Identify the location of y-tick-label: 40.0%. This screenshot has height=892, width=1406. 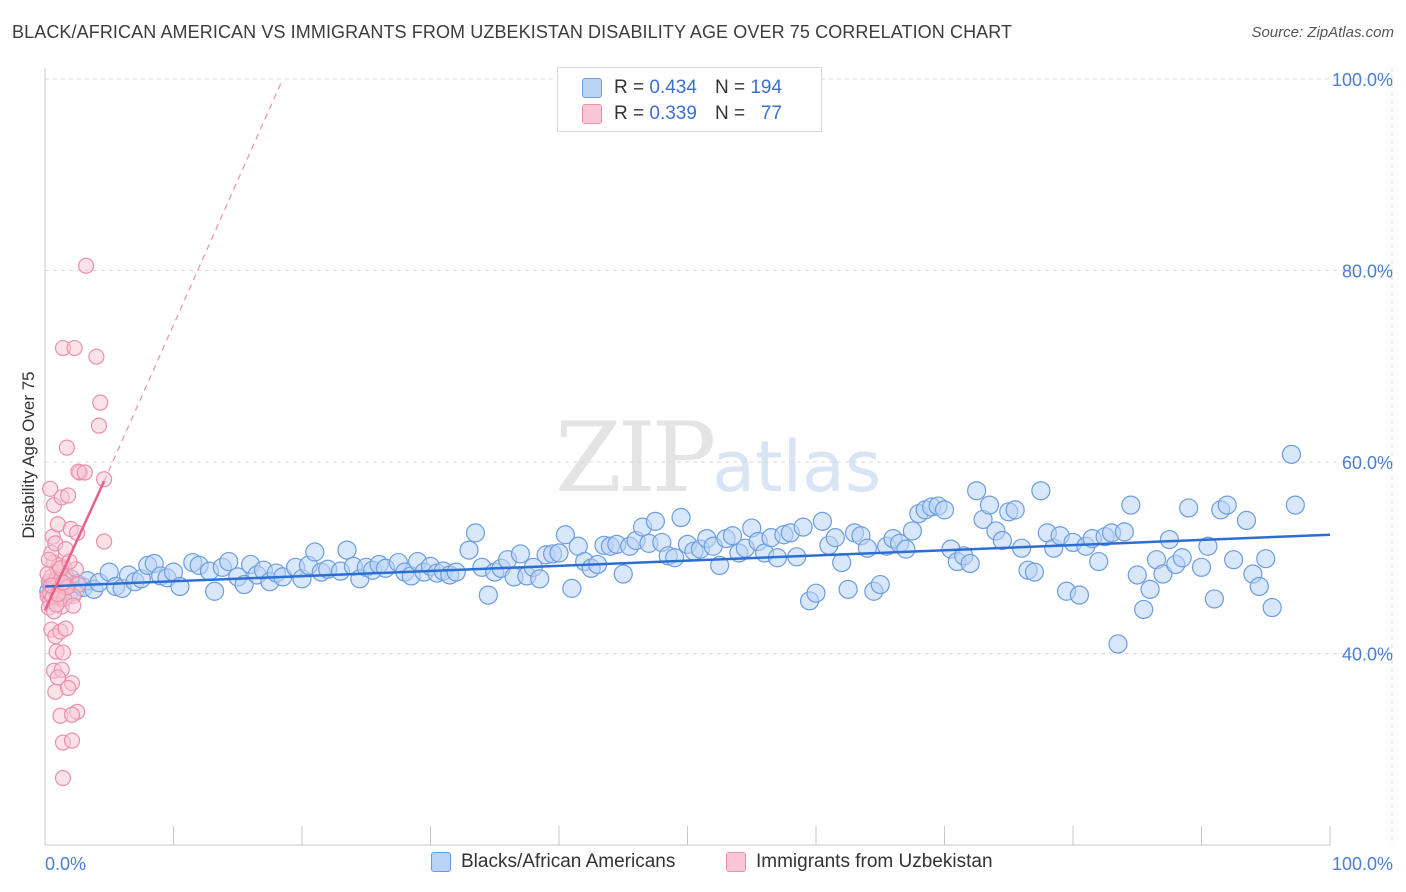
(1367, 655).